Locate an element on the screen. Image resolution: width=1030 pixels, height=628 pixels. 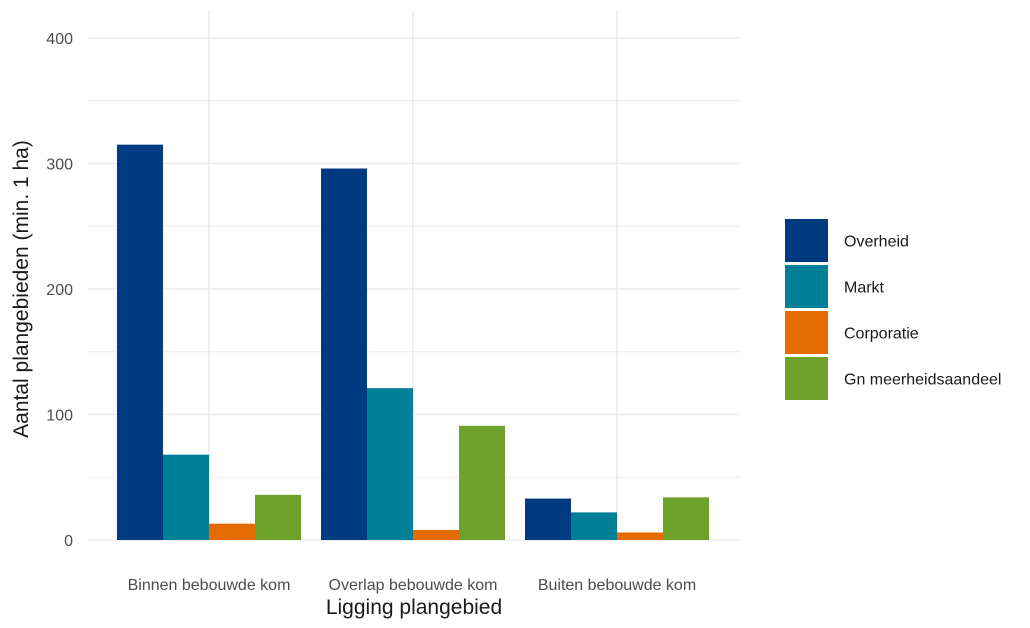
y-axis-ticks: 0 100 200 300 400 is located at coordinates (59, 290).